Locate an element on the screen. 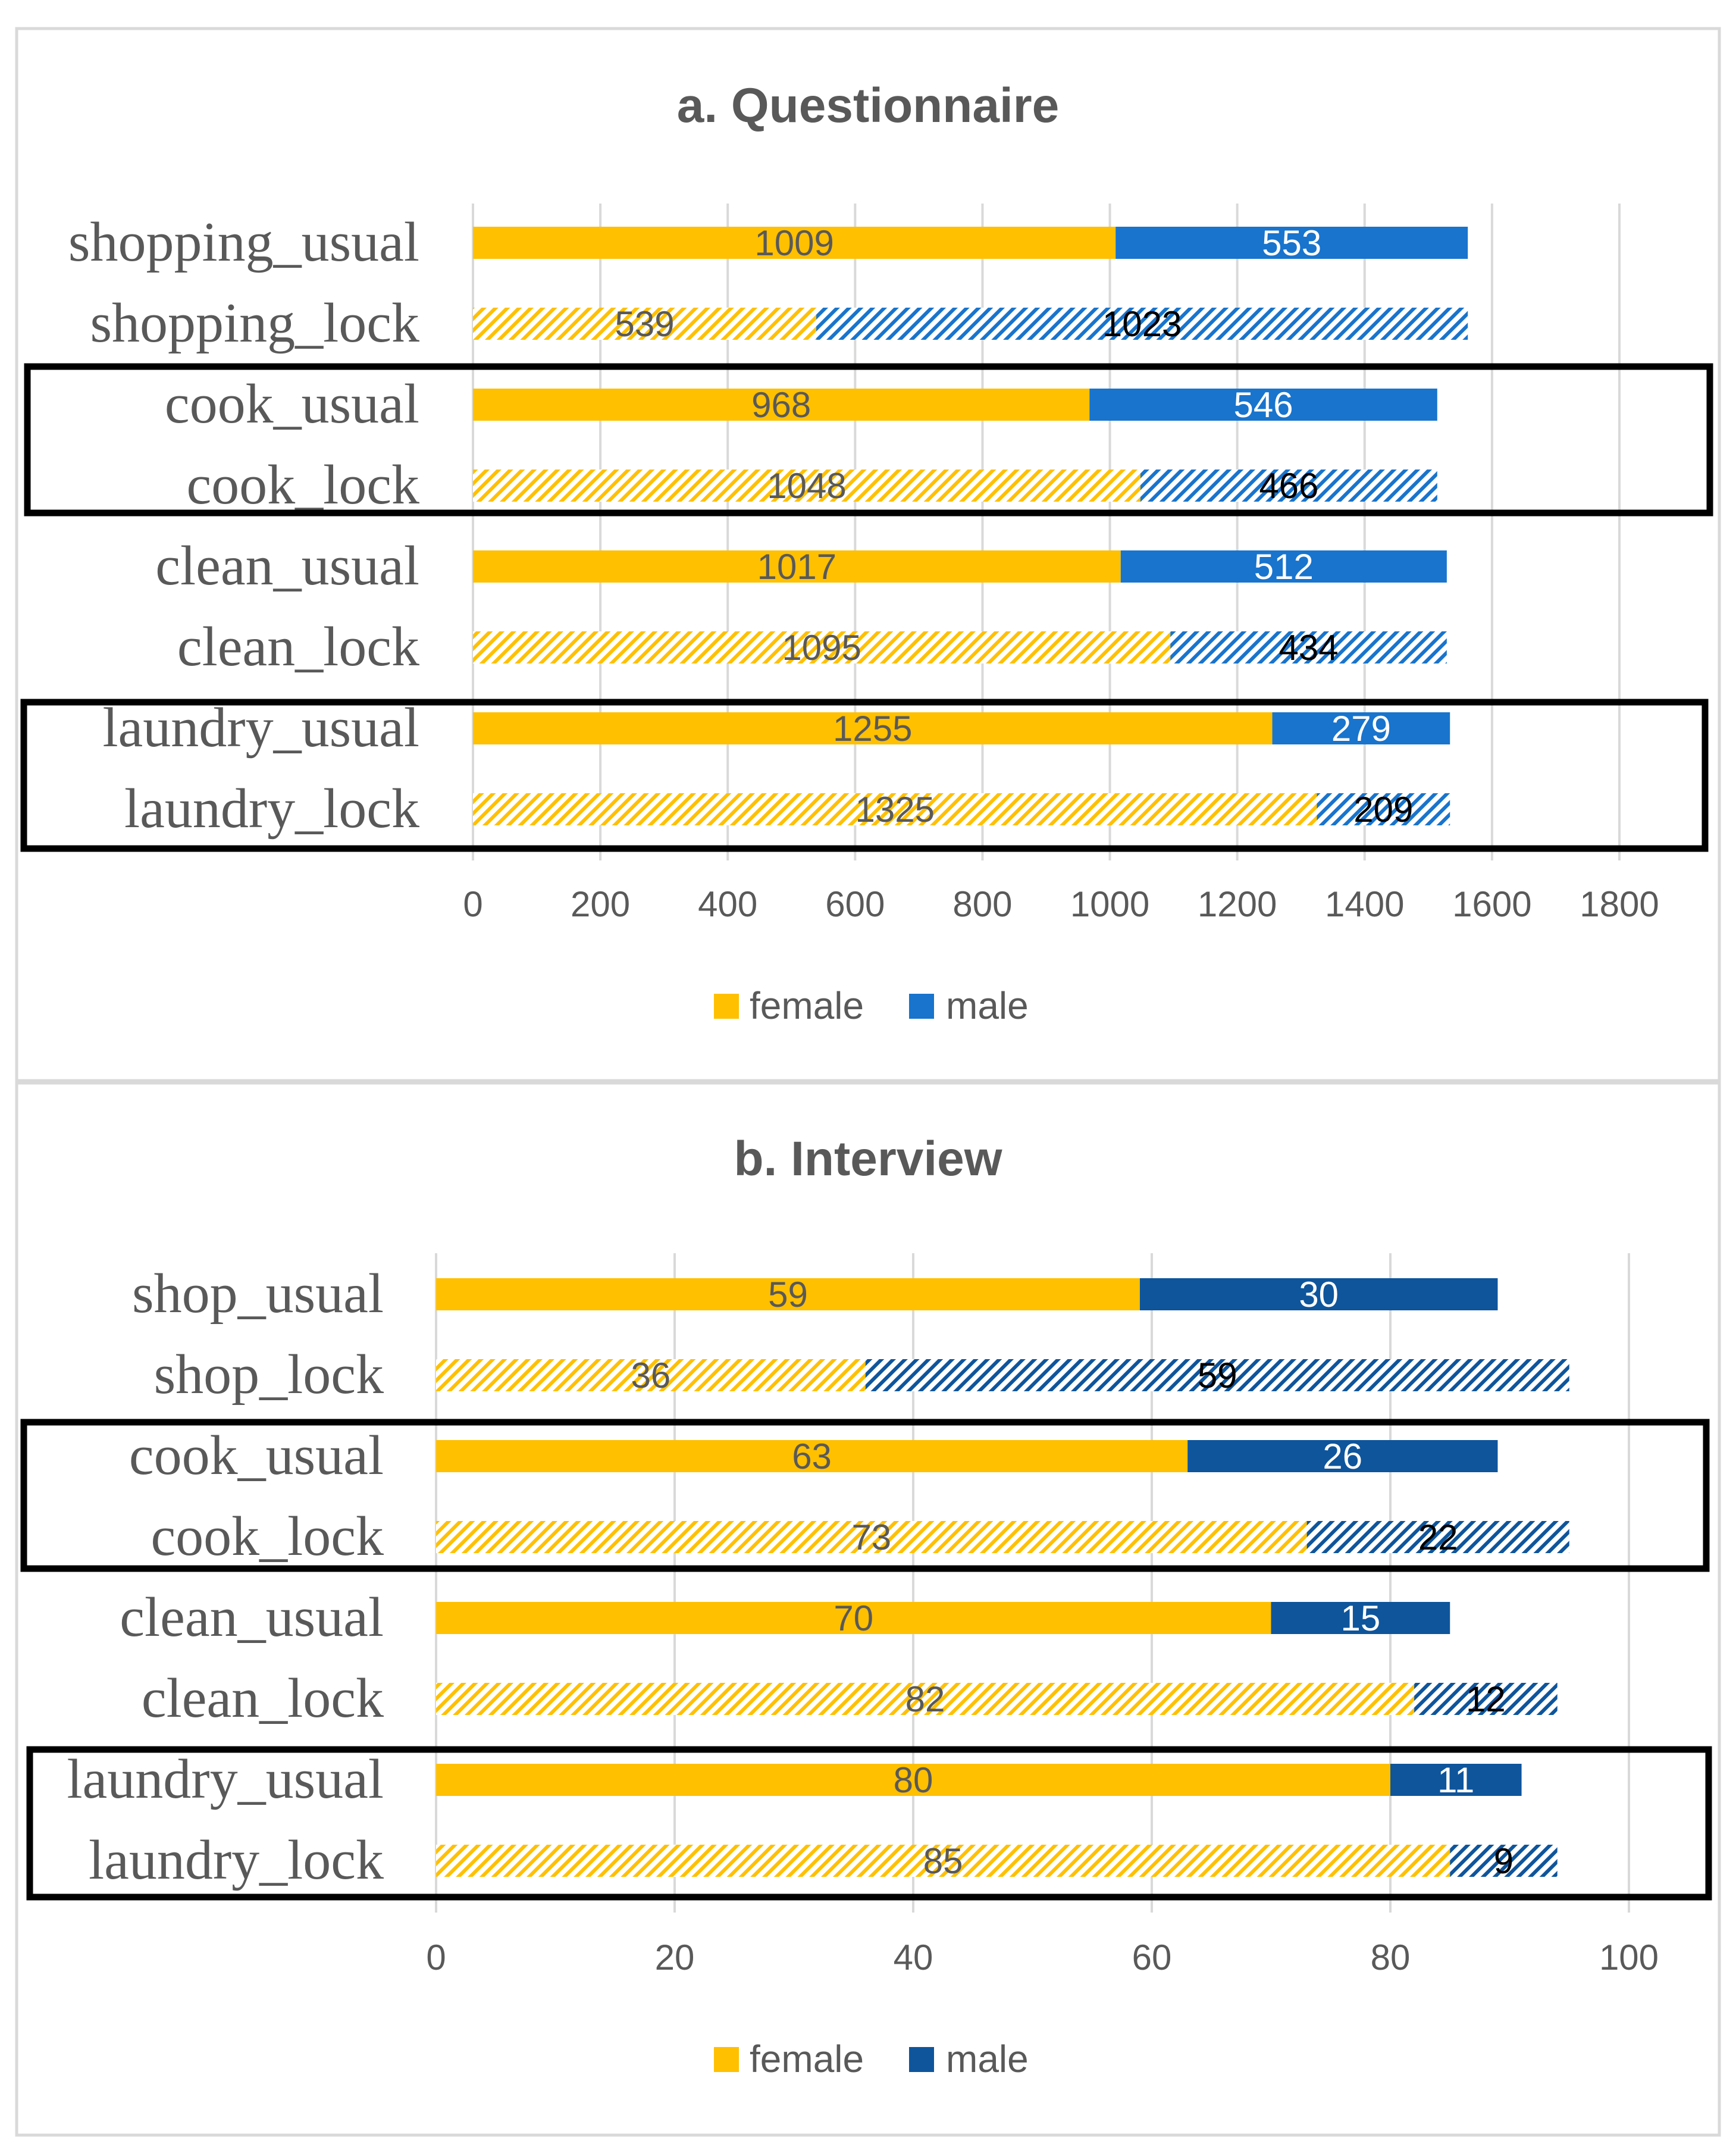  x-tick-label-b-20: 20 is located at coordinates (675, 1957).